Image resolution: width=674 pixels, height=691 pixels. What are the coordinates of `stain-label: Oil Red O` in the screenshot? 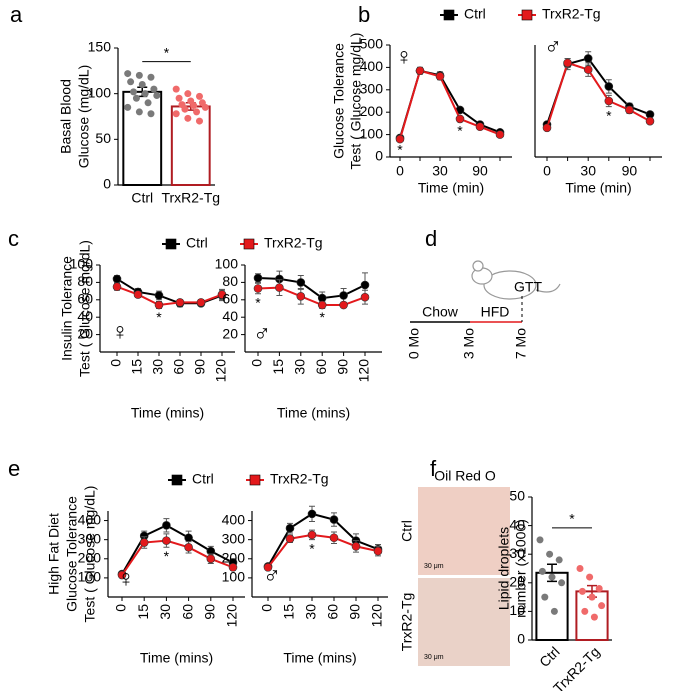 It's located at (465, 476).